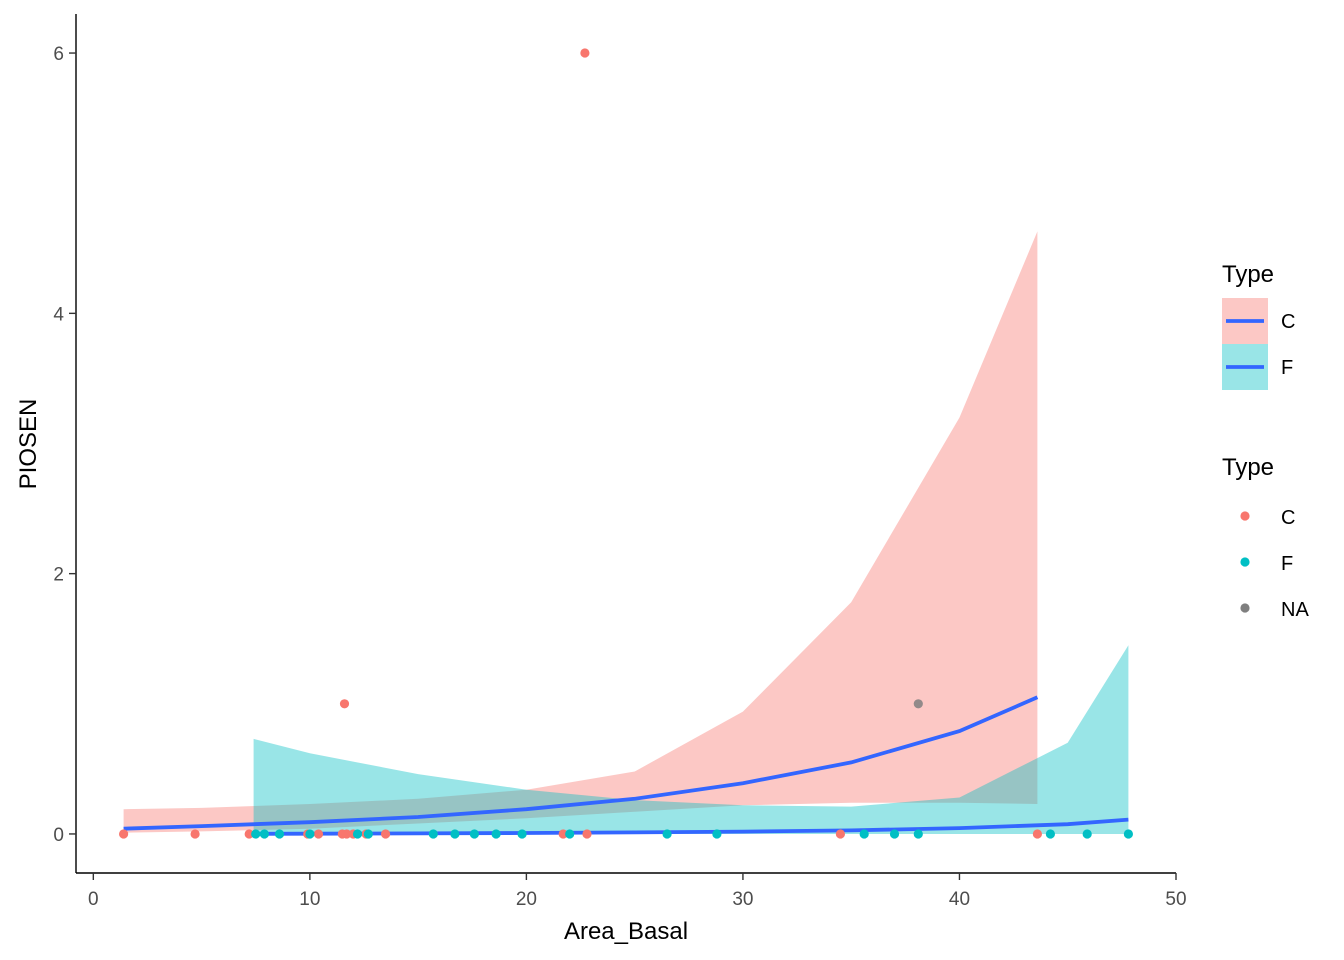  What do you see at coordinates (626, 931) in the screenshot?
I see `x-axis-title: Area_Basal` at bounding box center [626, 931].